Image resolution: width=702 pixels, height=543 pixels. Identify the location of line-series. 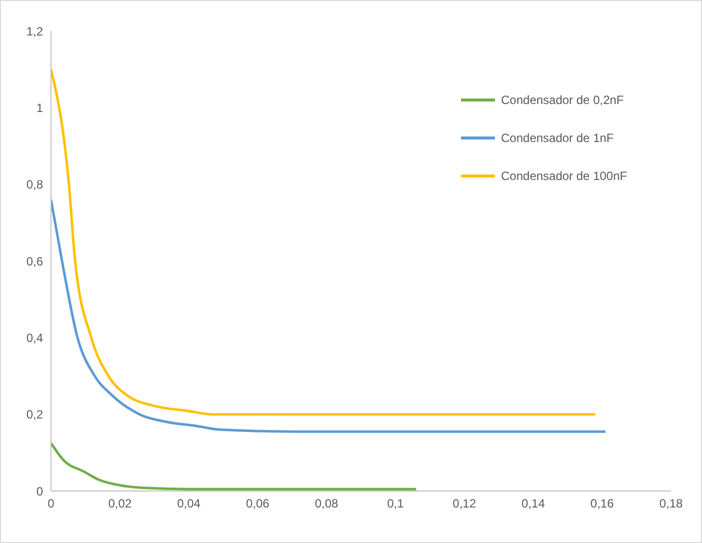
(234, 466).